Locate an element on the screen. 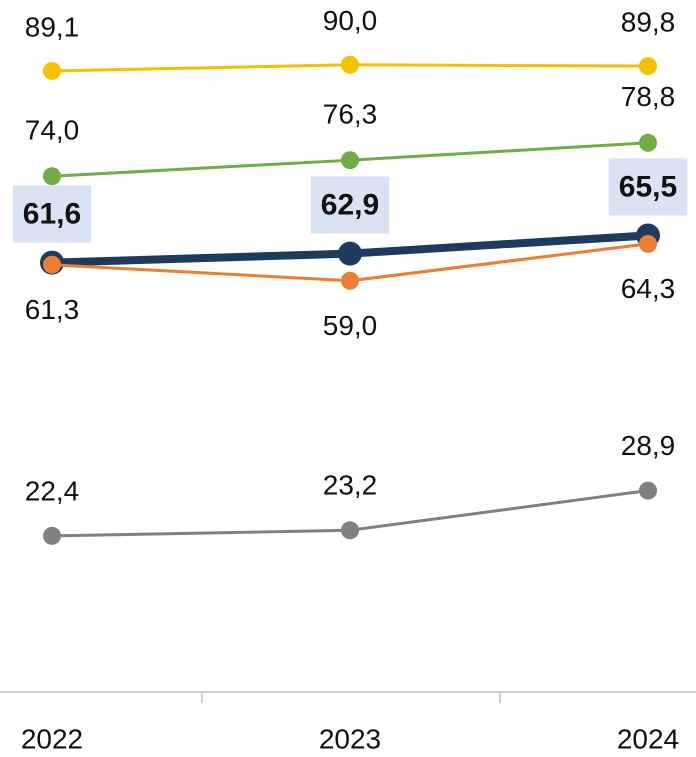 The image size is (696, 757). data-label: 61,3 is located at coordinates (52, 309).